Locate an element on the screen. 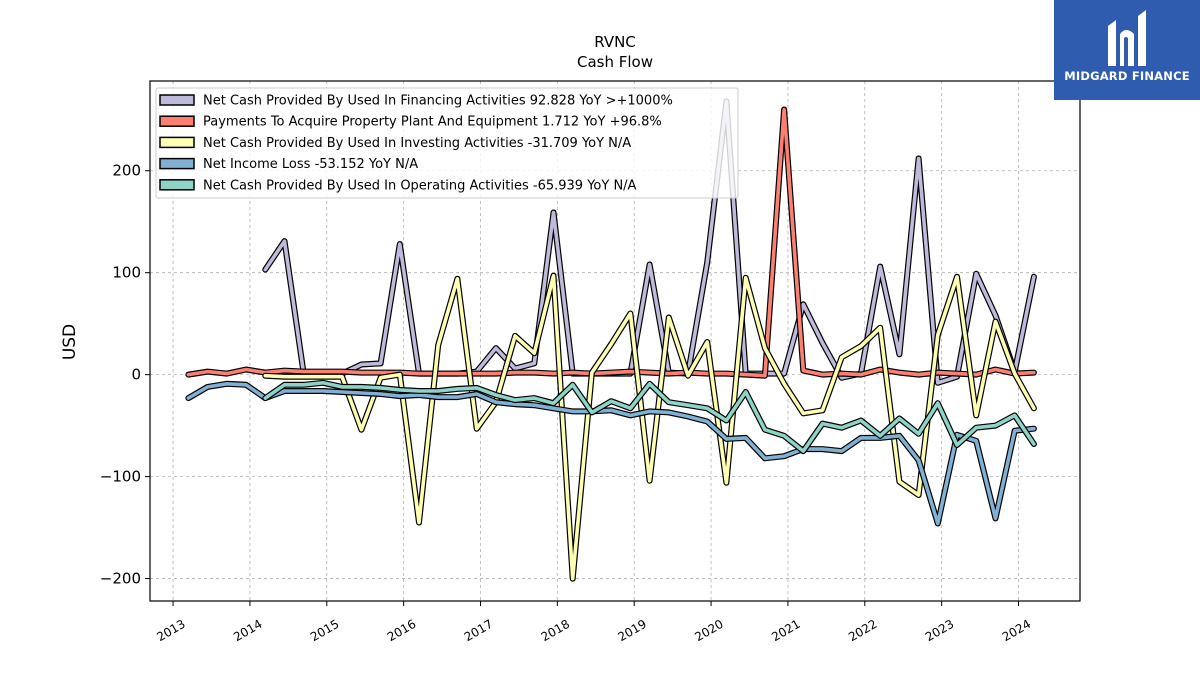 The height and width of the screenshot is (675, 1200). x-tick-label: 2014 is located at coordinates (247, 630).